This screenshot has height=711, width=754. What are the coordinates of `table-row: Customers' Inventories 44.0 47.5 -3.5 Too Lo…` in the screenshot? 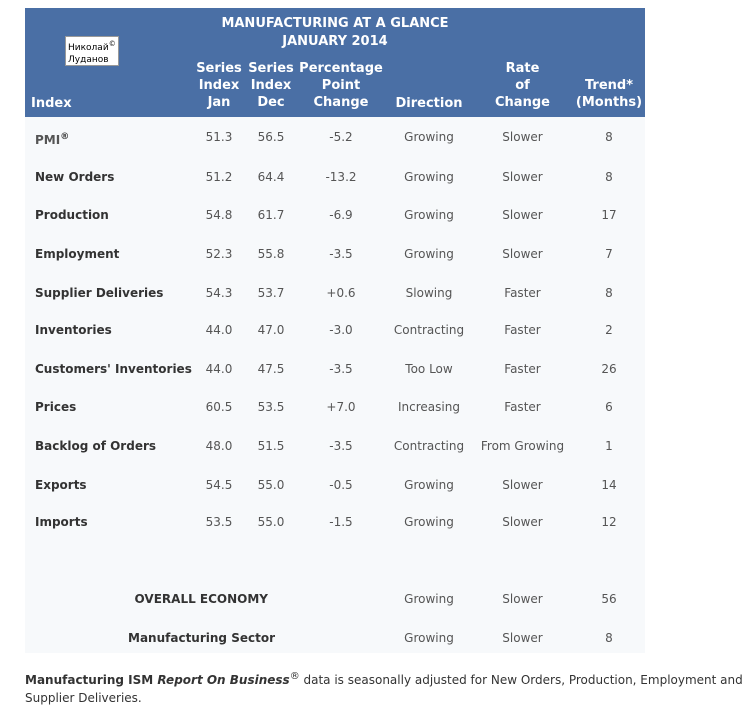 It's located at (335, 369).